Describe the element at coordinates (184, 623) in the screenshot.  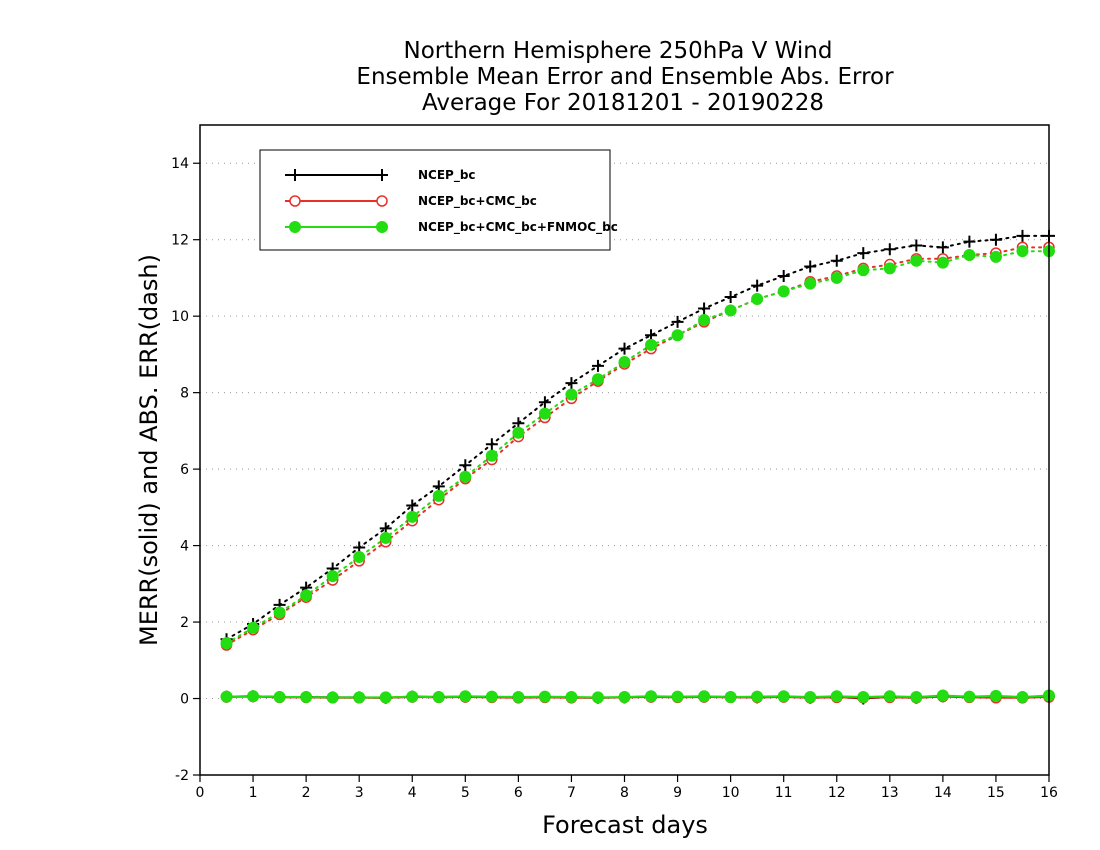
I see `y-tick-label-2: 2` at that location.